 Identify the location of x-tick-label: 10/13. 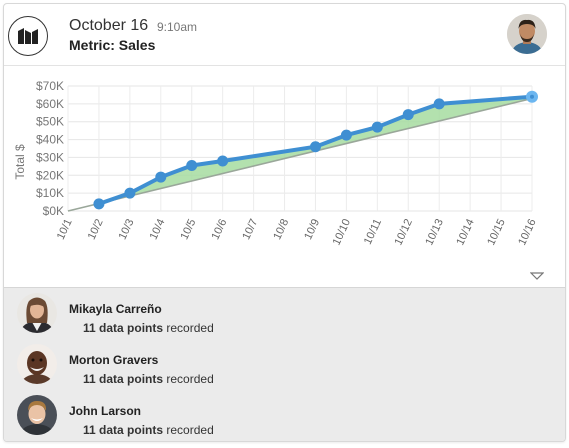
(434, 232).